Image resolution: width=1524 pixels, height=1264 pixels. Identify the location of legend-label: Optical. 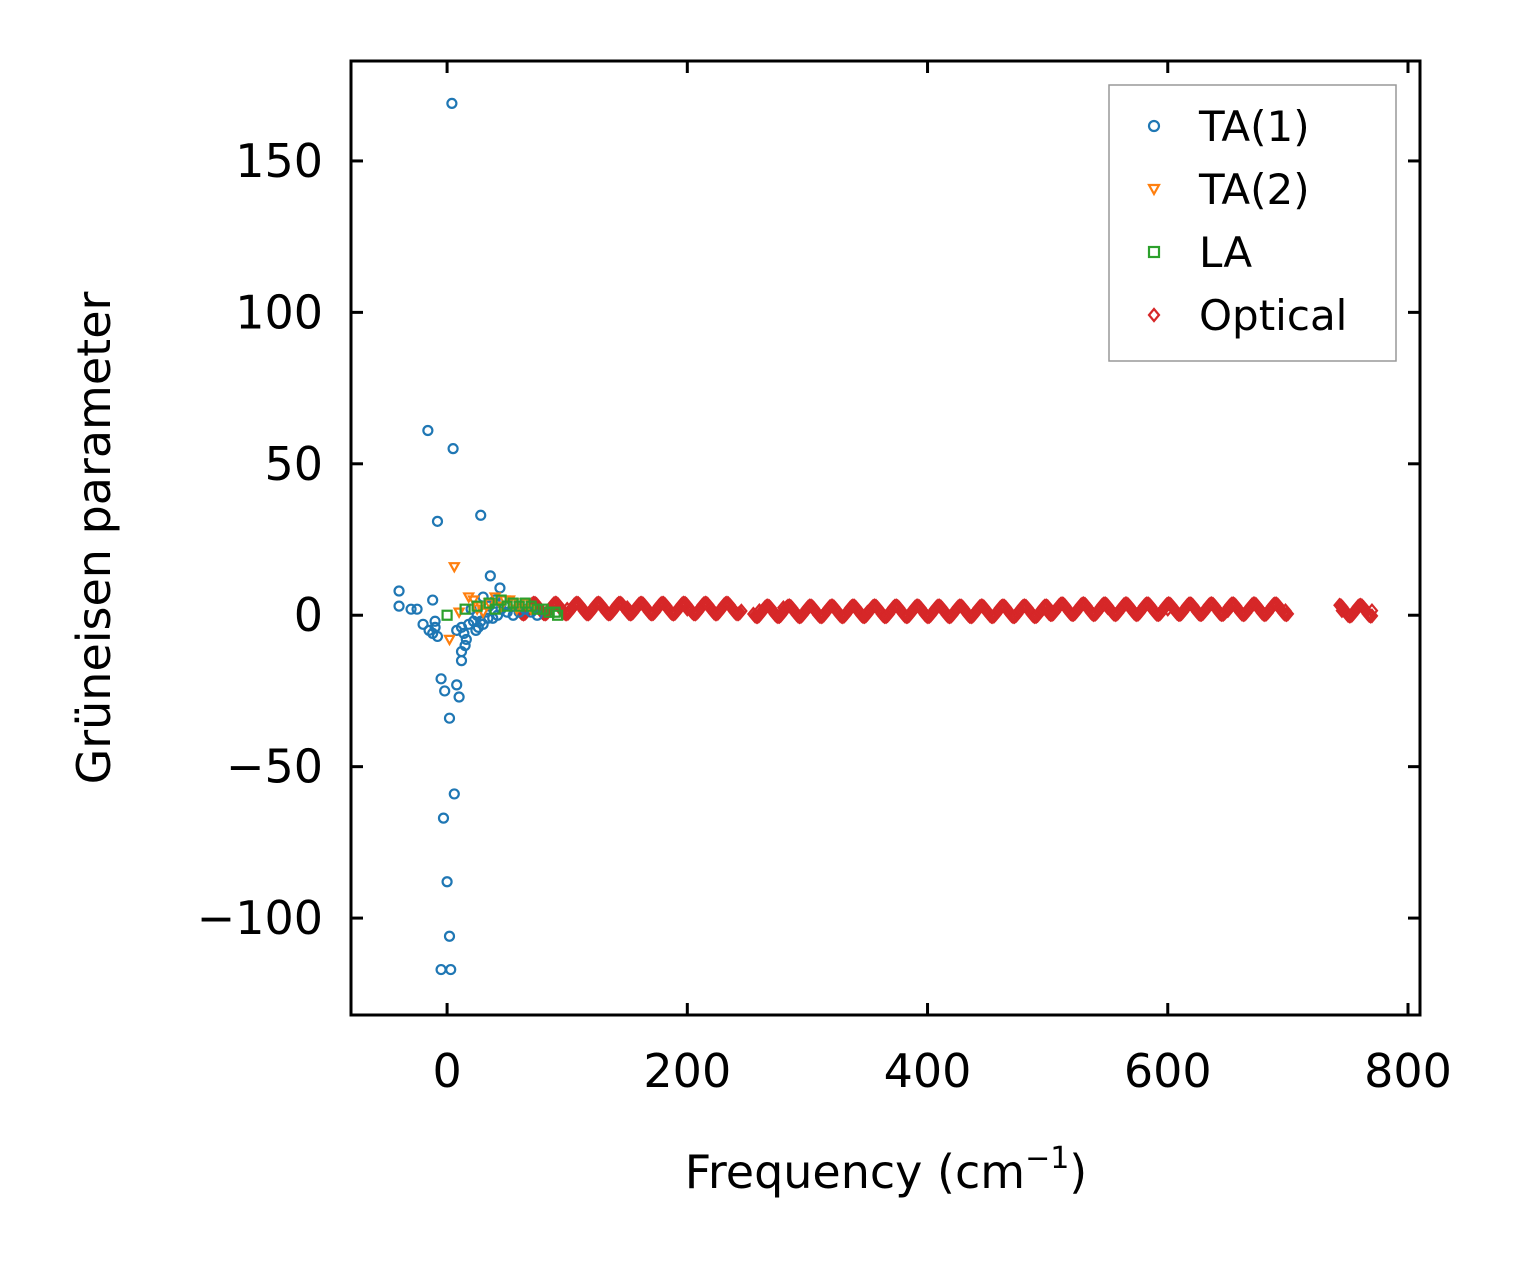
(1273, 315).